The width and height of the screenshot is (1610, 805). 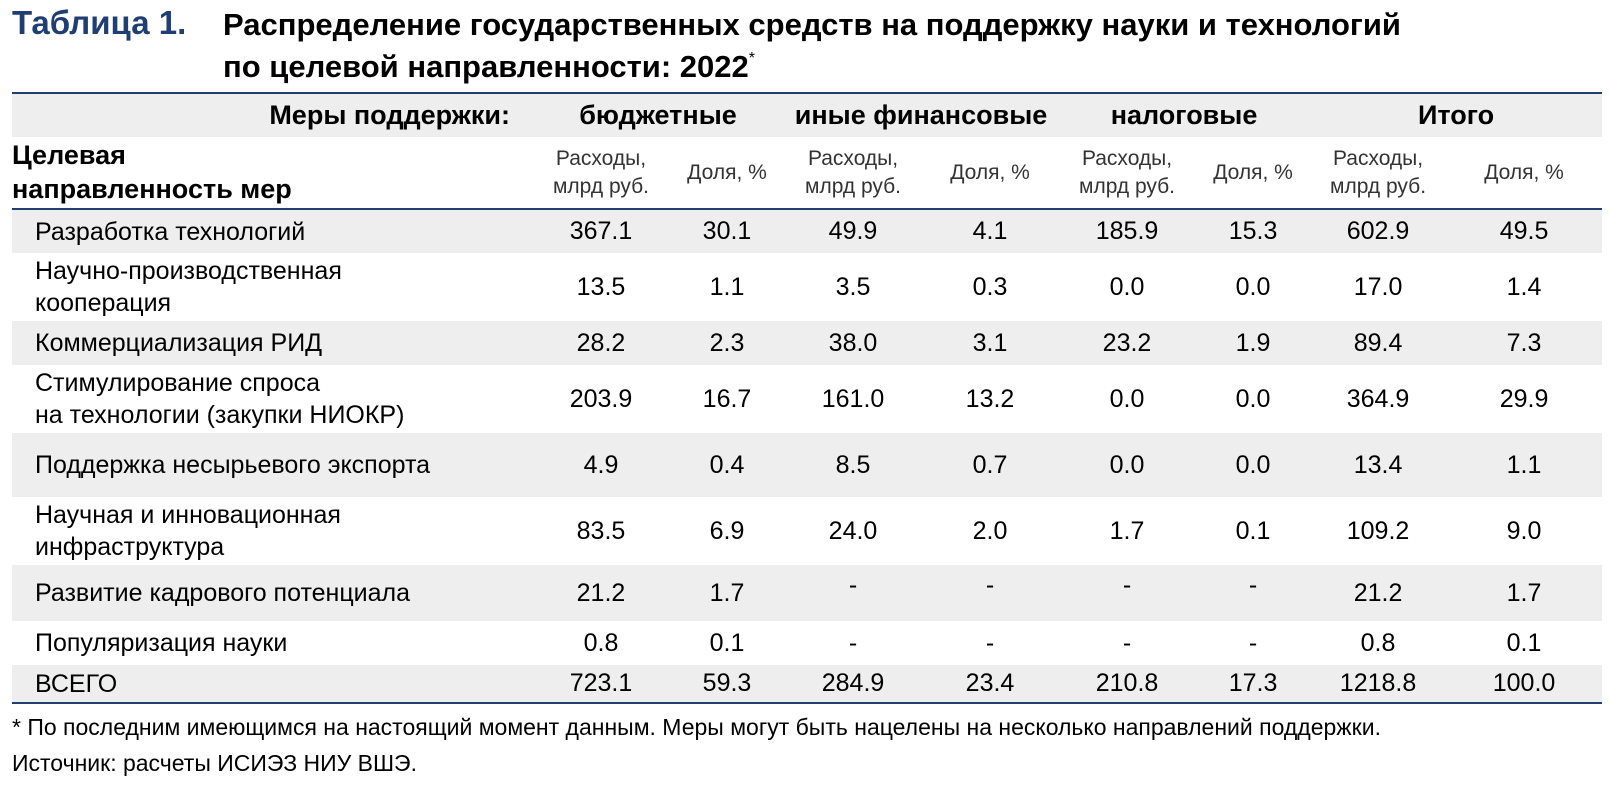 What do you see at coordinates (990, 231) in the screenshot?
I see `cell-value: 4.1` at bounding box center [990, 231].